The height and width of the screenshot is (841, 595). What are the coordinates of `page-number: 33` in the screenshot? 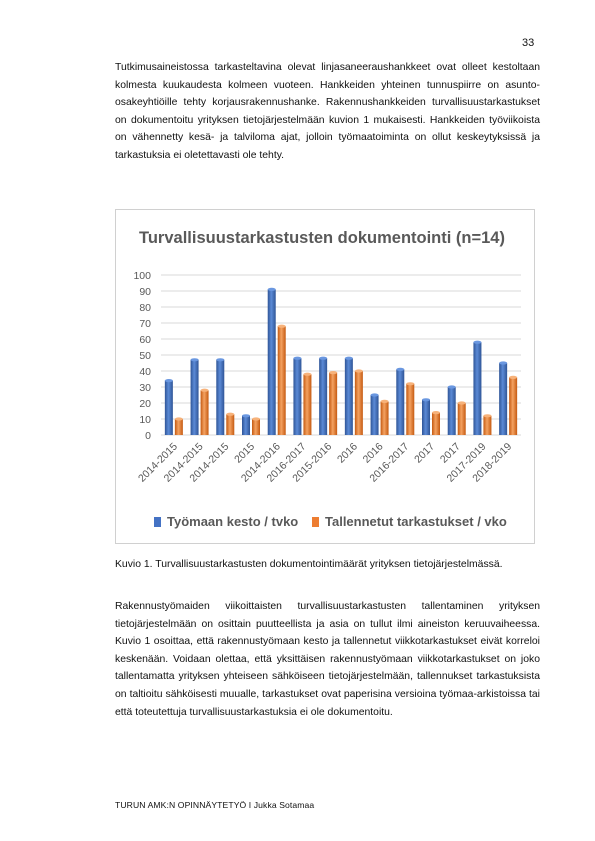 It's located at (528, 43).